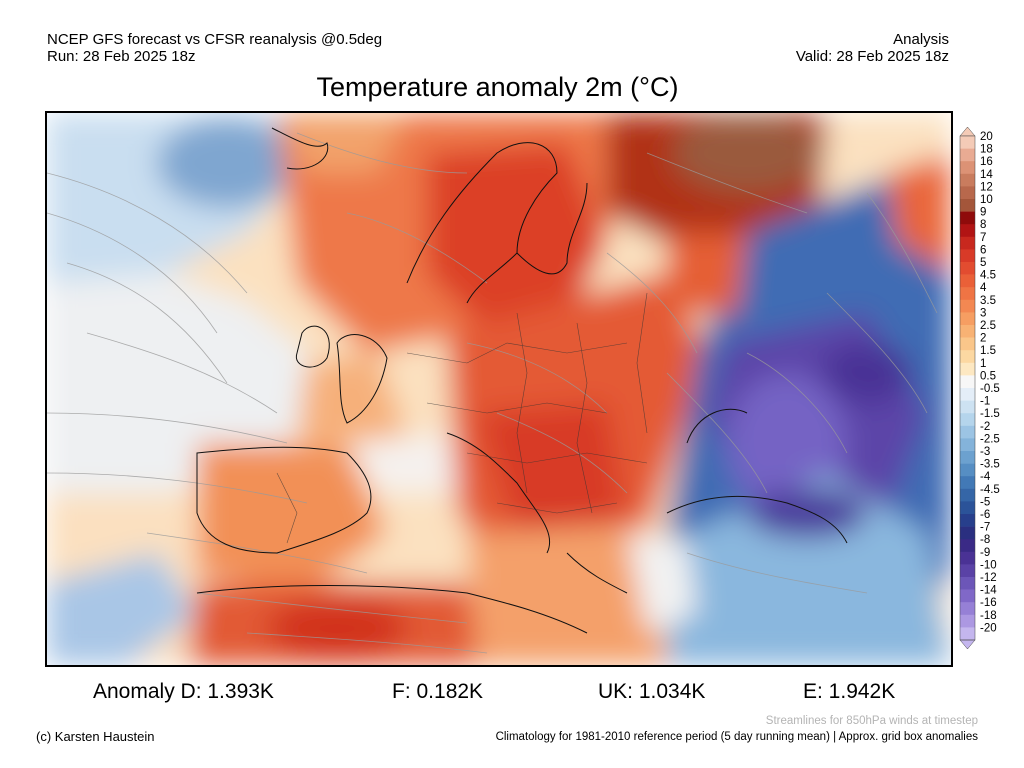 The height and width of the screenshot is (768, 1024). What do you see at coordinates (983, 263) in the screenshot?
I see `legend-label: 5` at bounding box center [983, 263].